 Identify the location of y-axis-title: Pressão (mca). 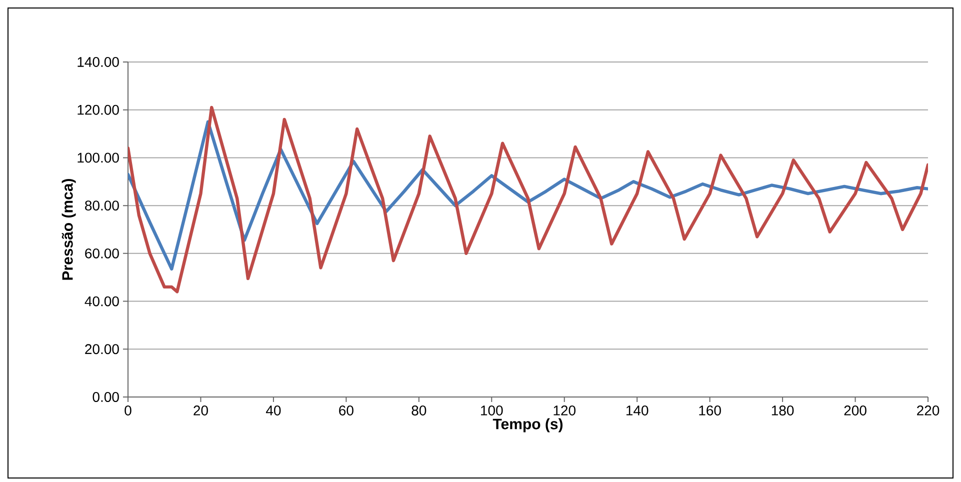
(69, 229).